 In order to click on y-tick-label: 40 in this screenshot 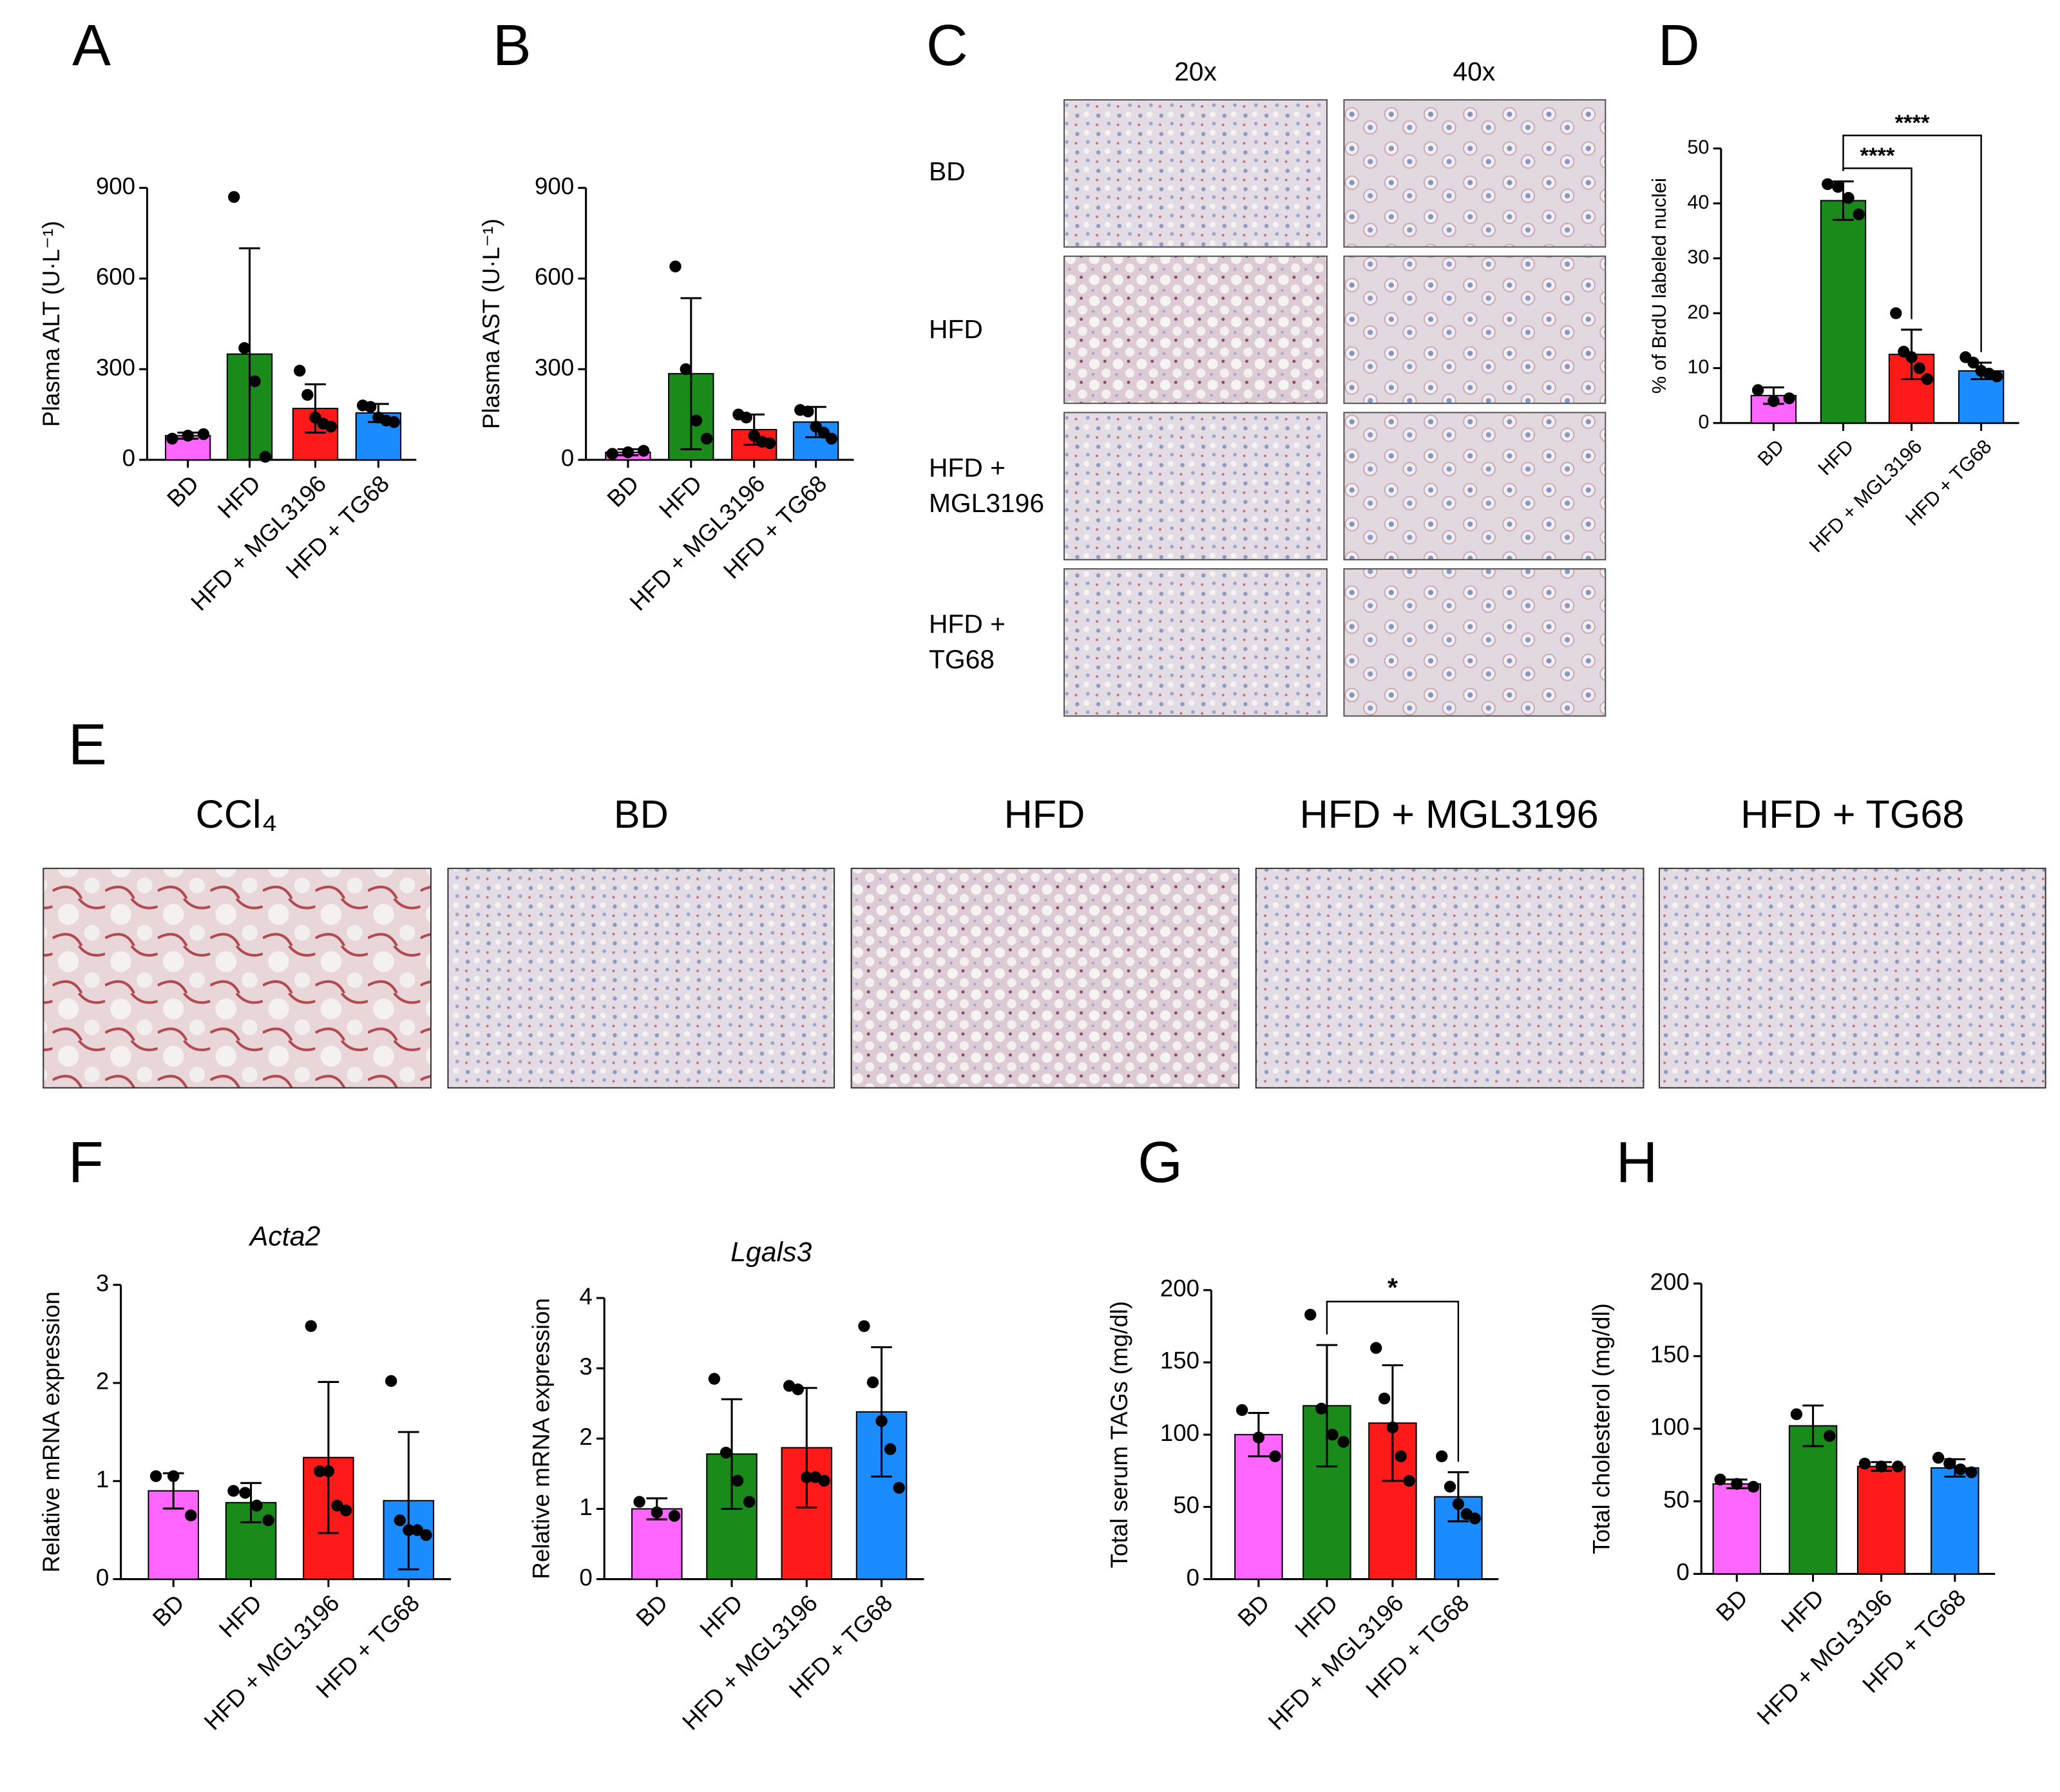, I will do `click(1698, 202)`.